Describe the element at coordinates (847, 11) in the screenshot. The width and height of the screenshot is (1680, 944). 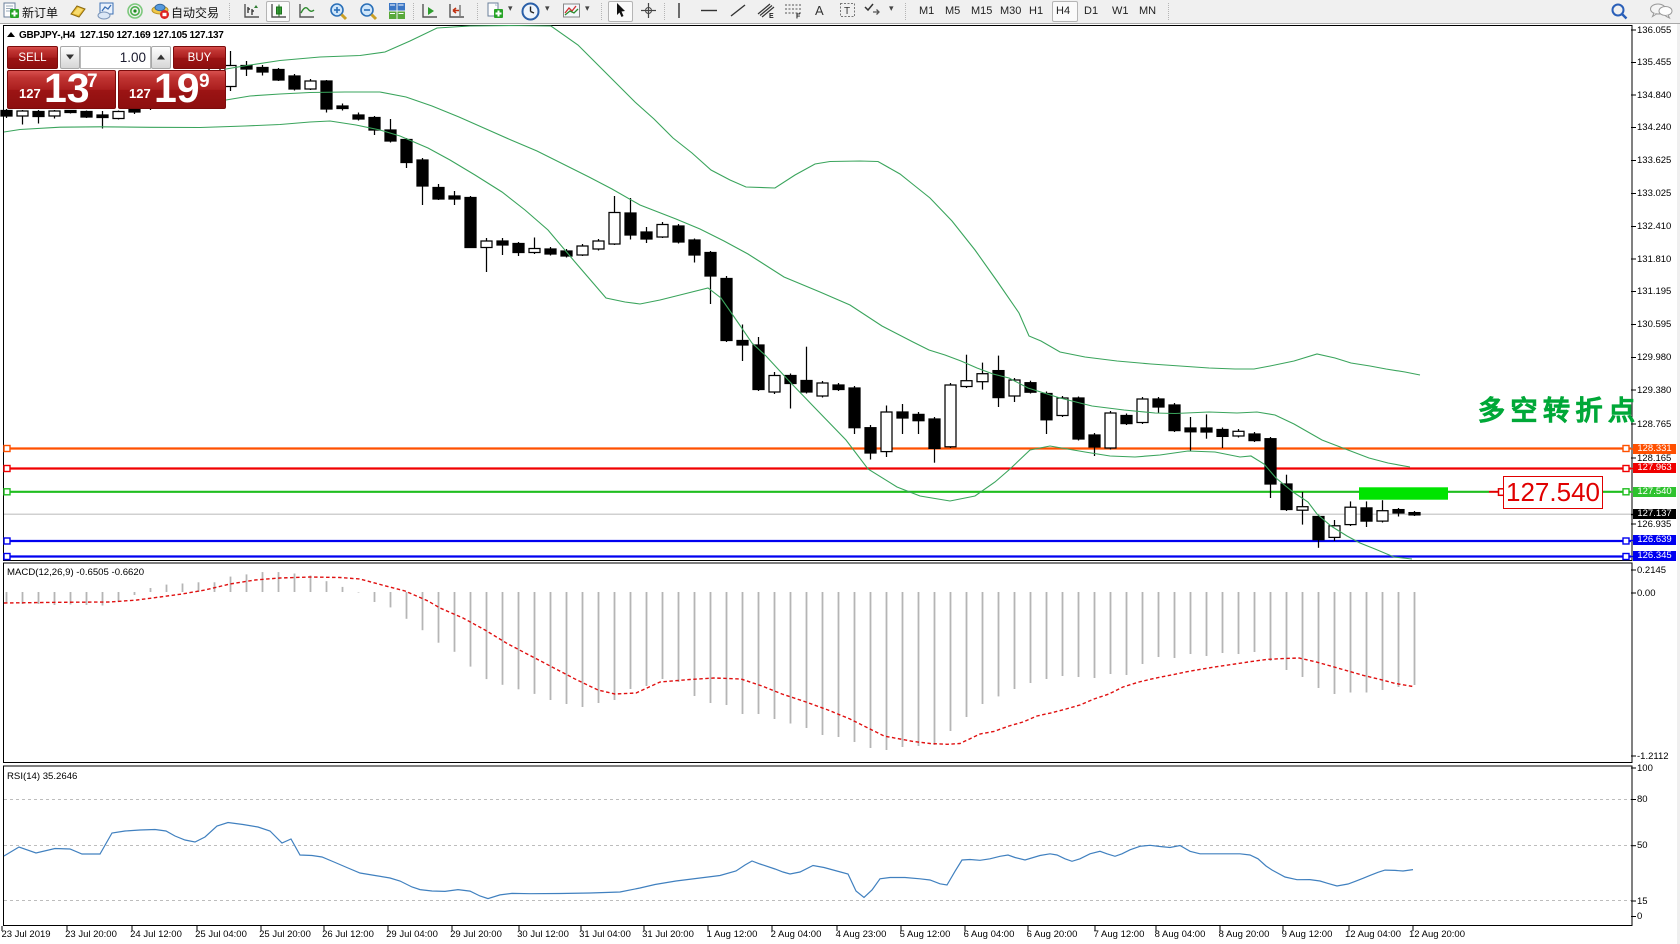
I see `svg-text: T` at that location.